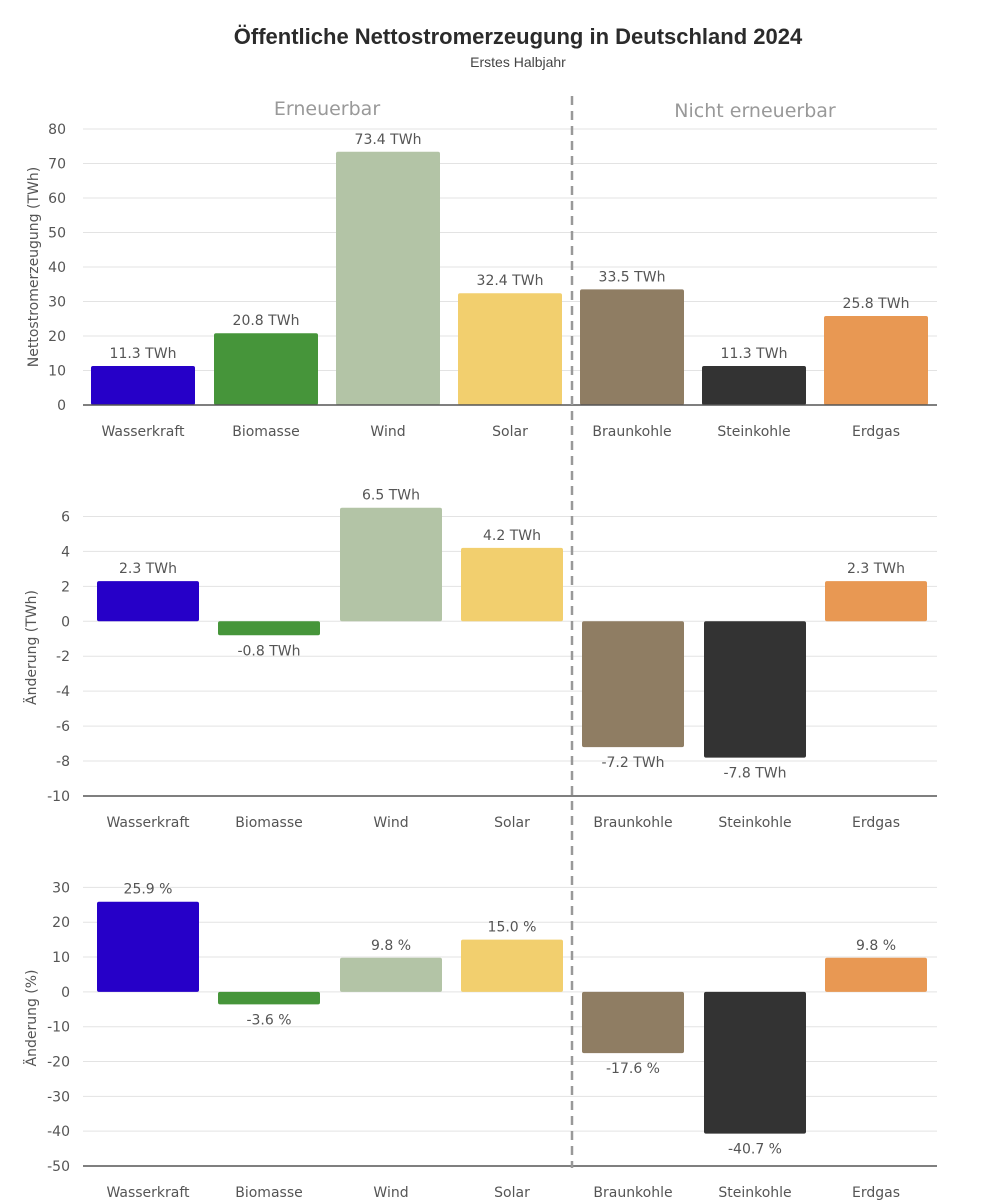 This screenshot has width=996, height=1200. What do you see at coordinates (63, 692) in the screenshot?
I see `y-tick-label: -4` at bounding box center [63, 692].